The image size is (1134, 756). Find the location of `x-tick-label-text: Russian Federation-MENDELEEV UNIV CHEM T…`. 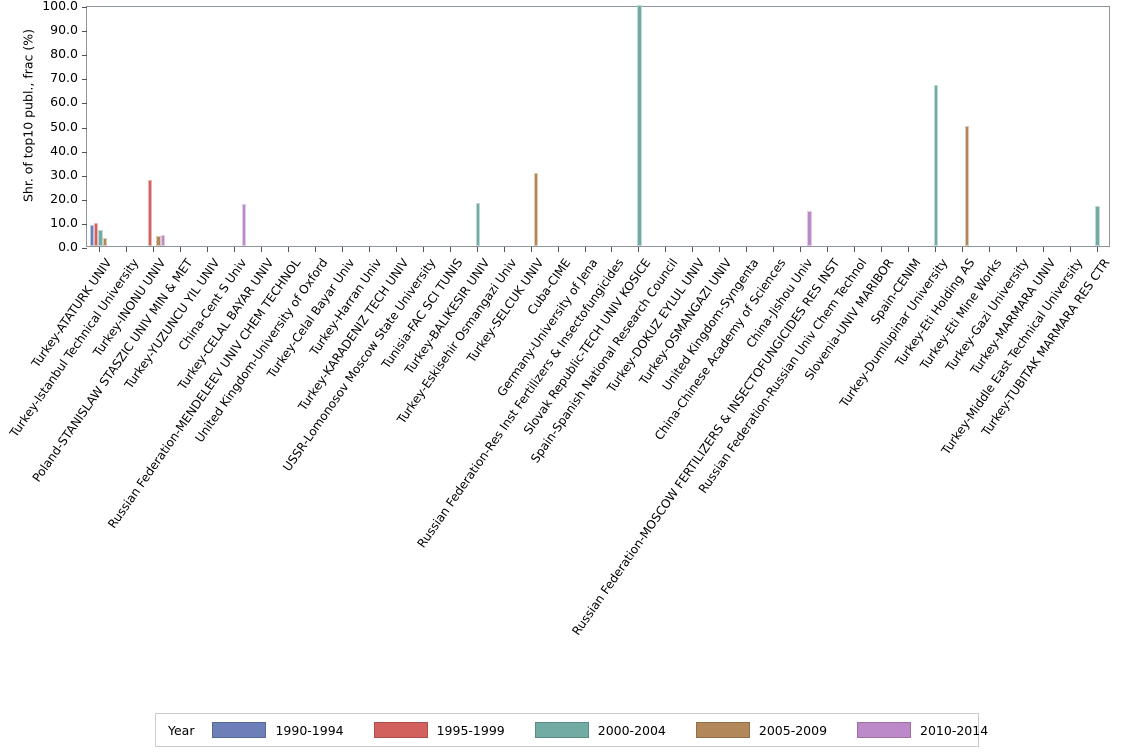

x-tick-label-text: Russian Federation-MENDELEEV UNIV CHEM T… is located at coordinates (204, 393).